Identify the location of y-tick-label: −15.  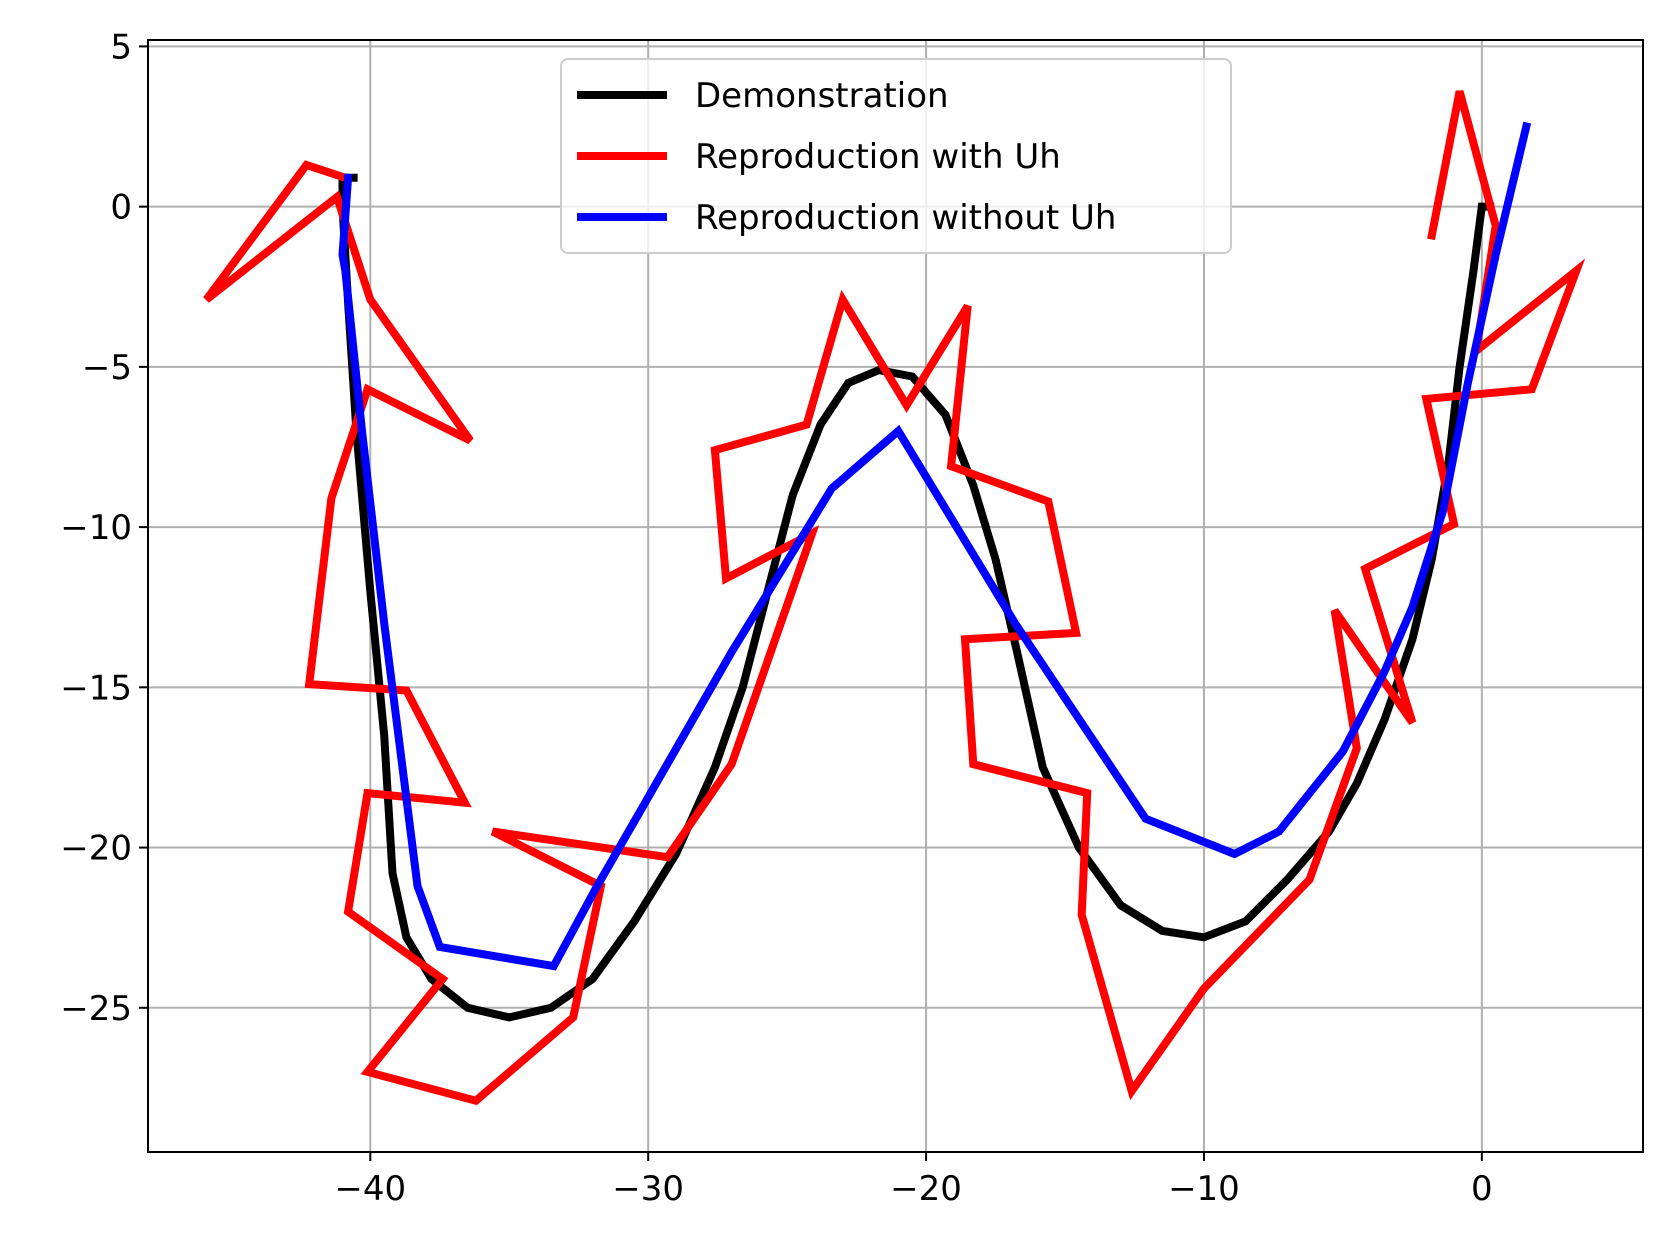
(96, 688).